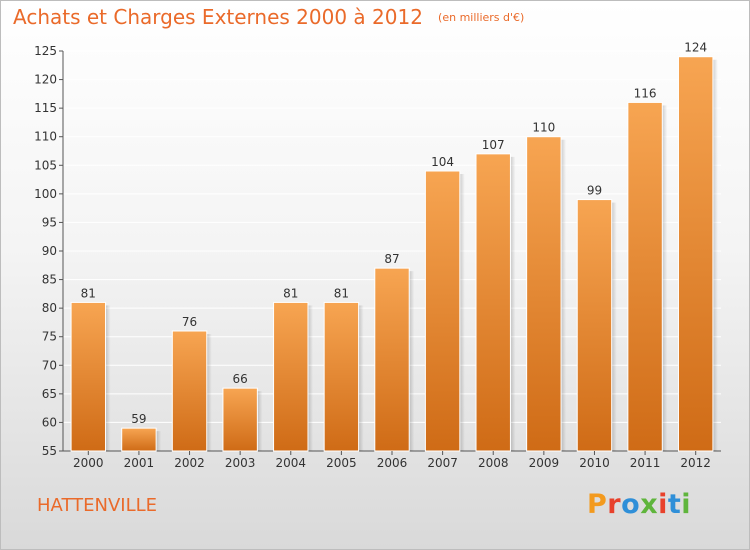 This screenshot has width=750, height=550. What do you see at coordinates (391, 259) in the screenshot?
I see `data-label-2006: 87` at bounding box center [391, 259].